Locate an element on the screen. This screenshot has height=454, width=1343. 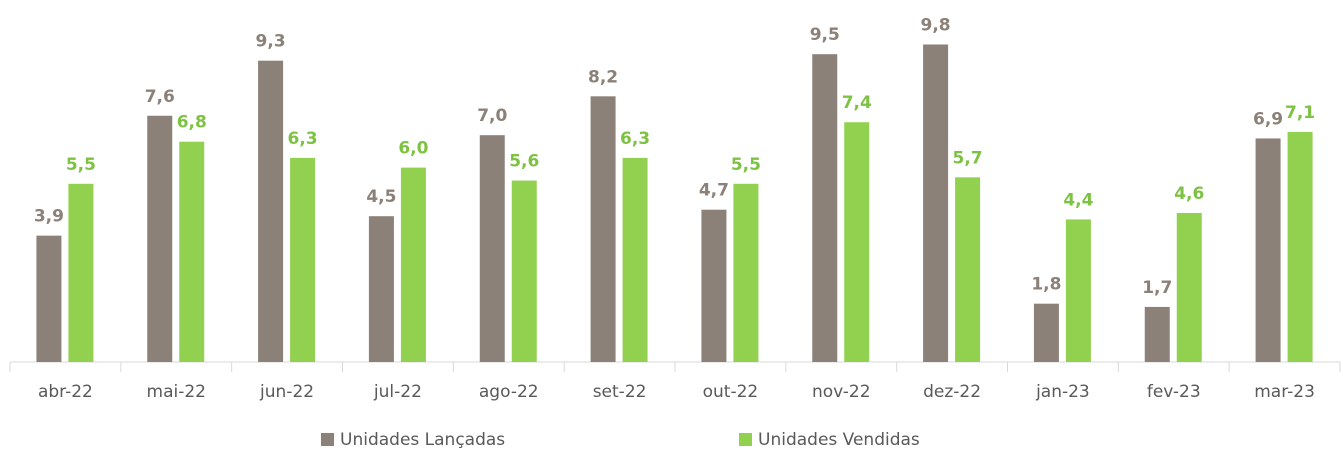
data-label: 5,6 is located at coordinates (524, 162).